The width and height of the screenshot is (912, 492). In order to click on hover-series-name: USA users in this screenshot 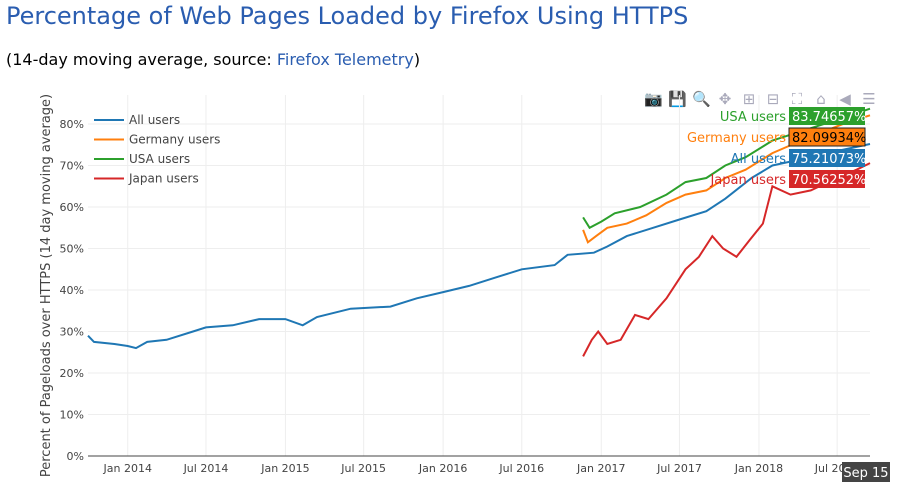, I will do `click(753, 117)`.